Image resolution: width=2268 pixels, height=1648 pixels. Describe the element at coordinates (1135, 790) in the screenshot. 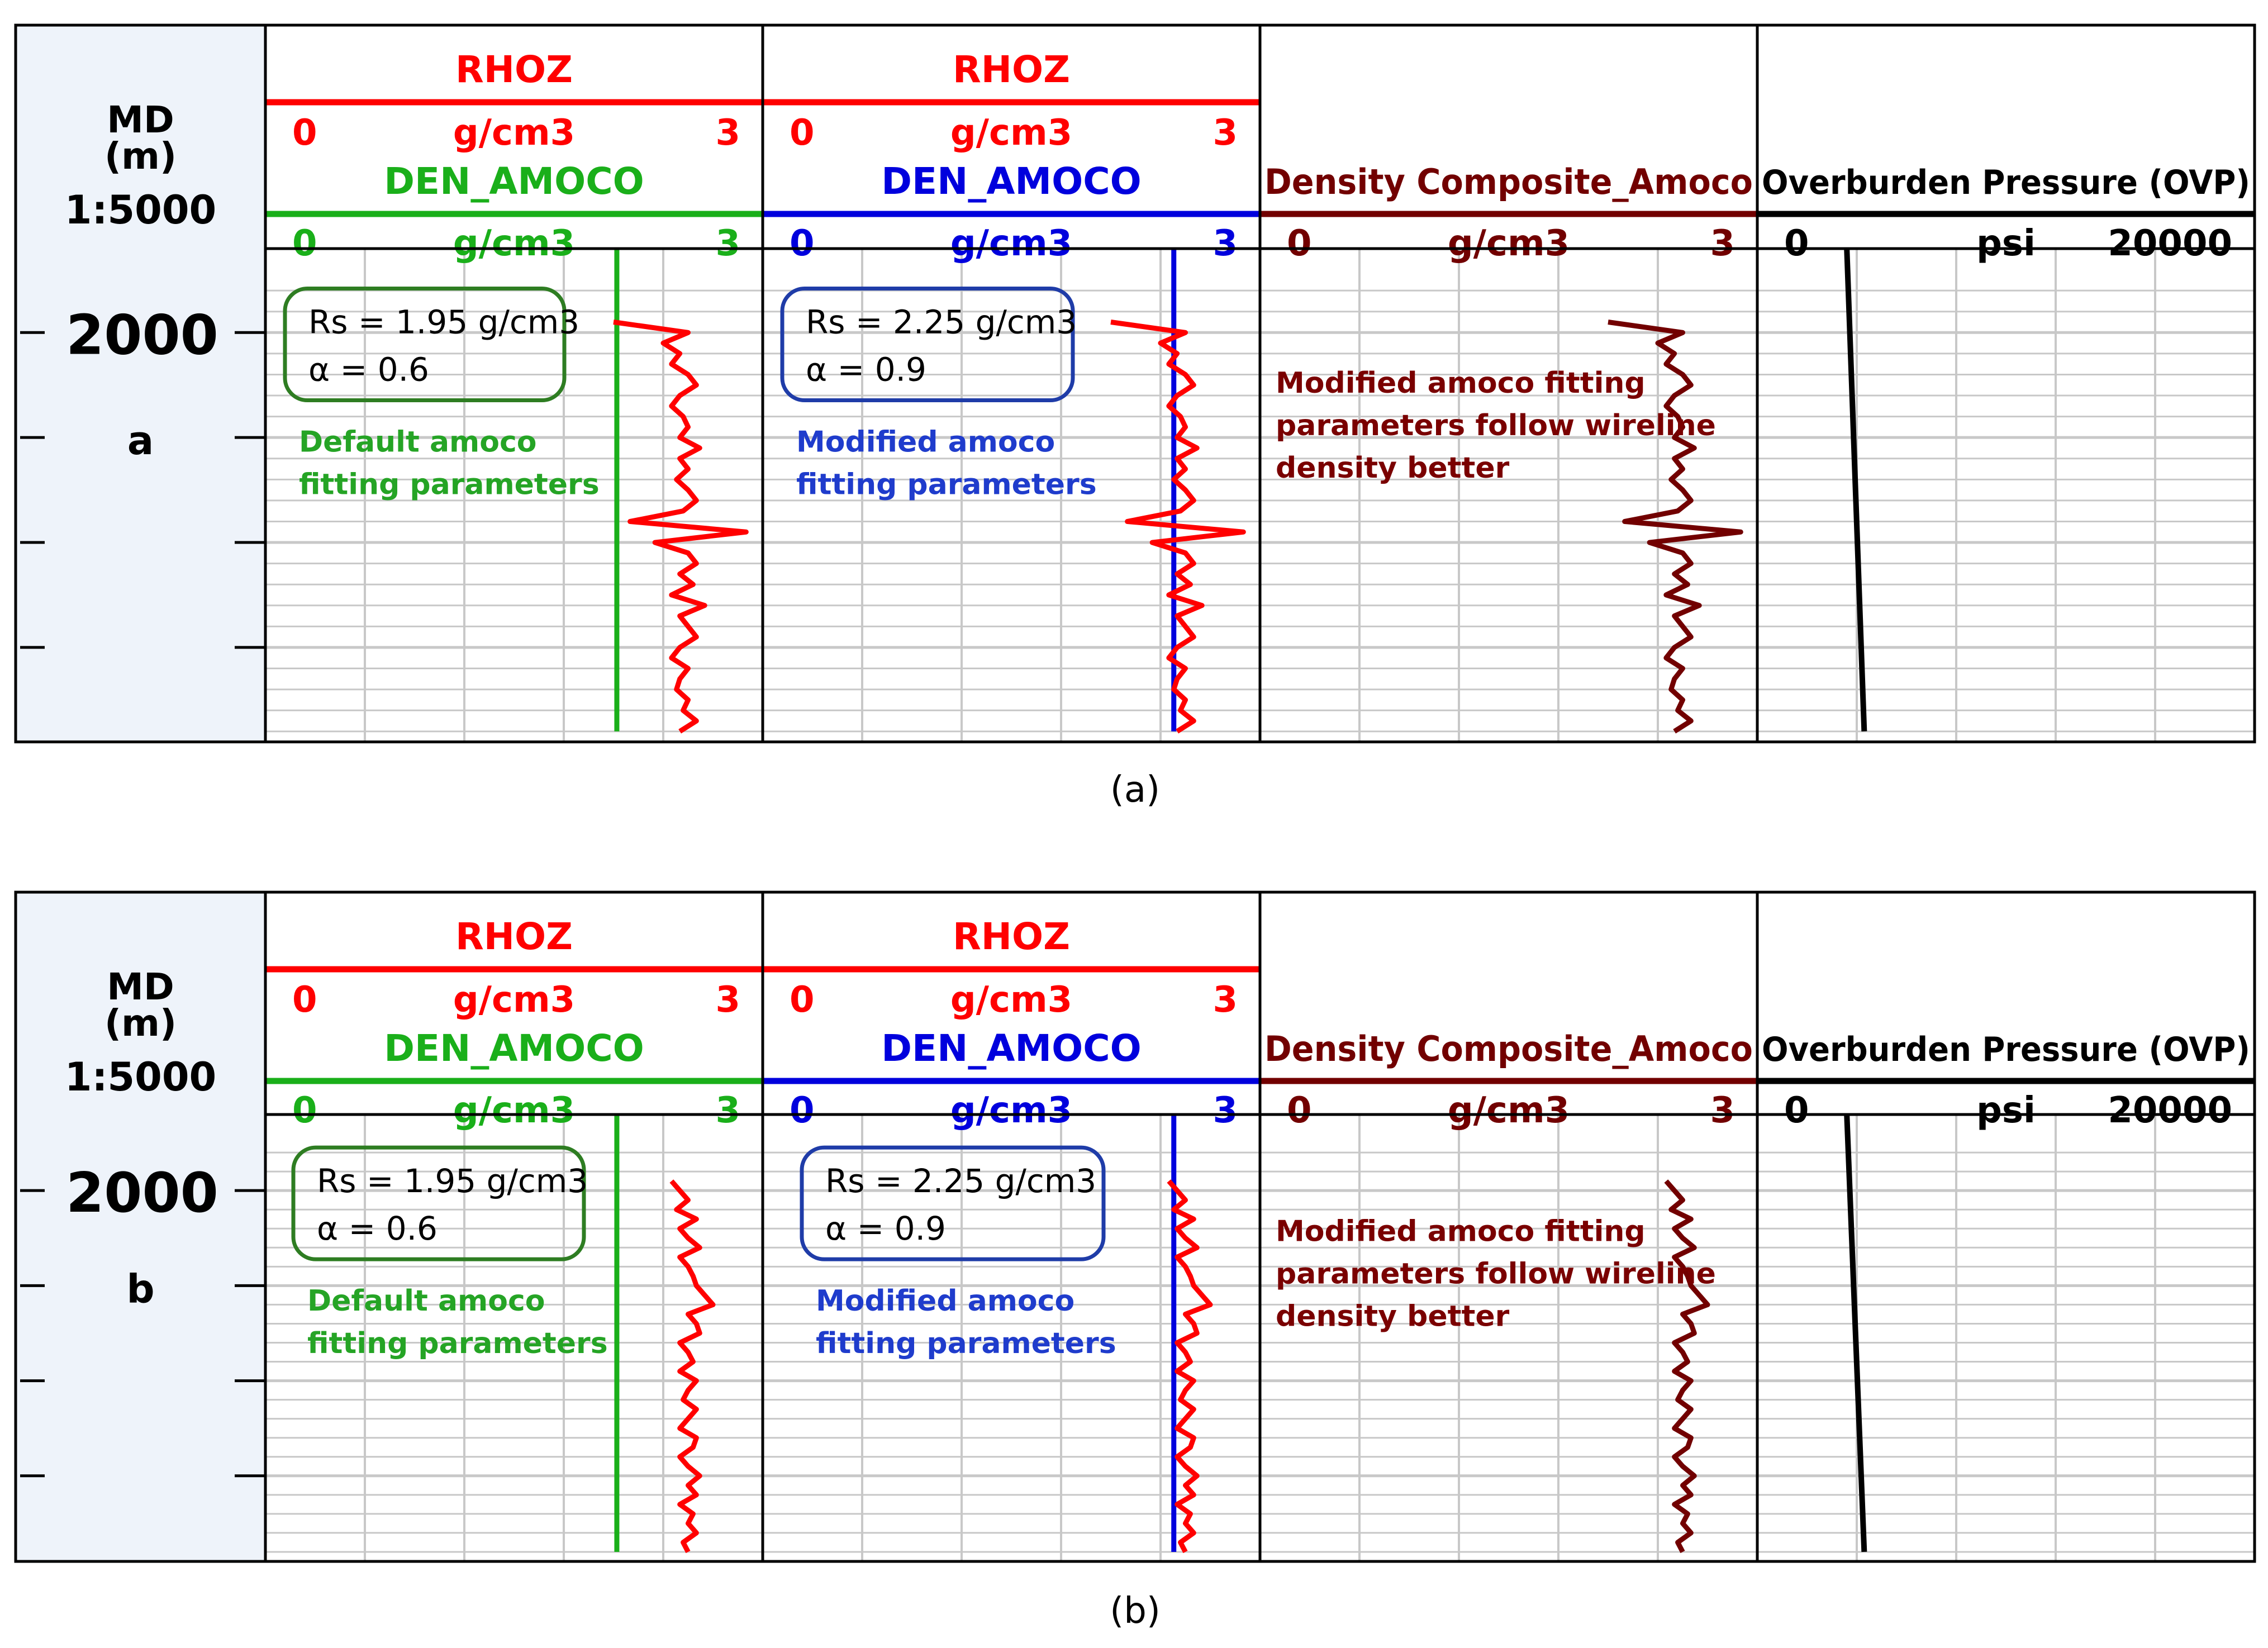

I see `panel-caption: (a)` at that location.